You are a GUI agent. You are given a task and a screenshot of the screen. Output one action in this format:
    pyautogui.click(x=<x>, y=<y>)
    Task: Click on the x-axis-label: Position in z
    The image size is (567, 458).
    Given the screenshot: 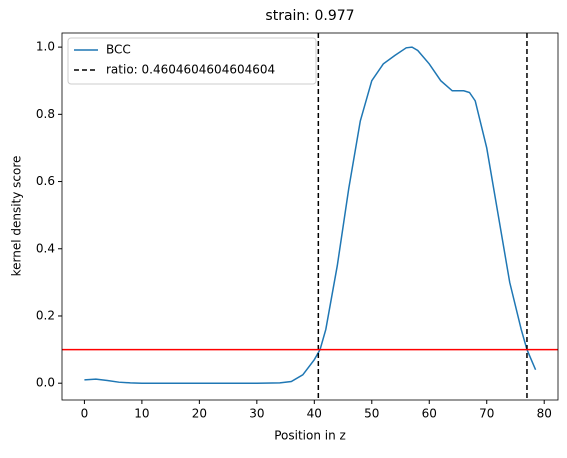 What is the action you would take?
    pyautogui.click(x=310, y=436)
    